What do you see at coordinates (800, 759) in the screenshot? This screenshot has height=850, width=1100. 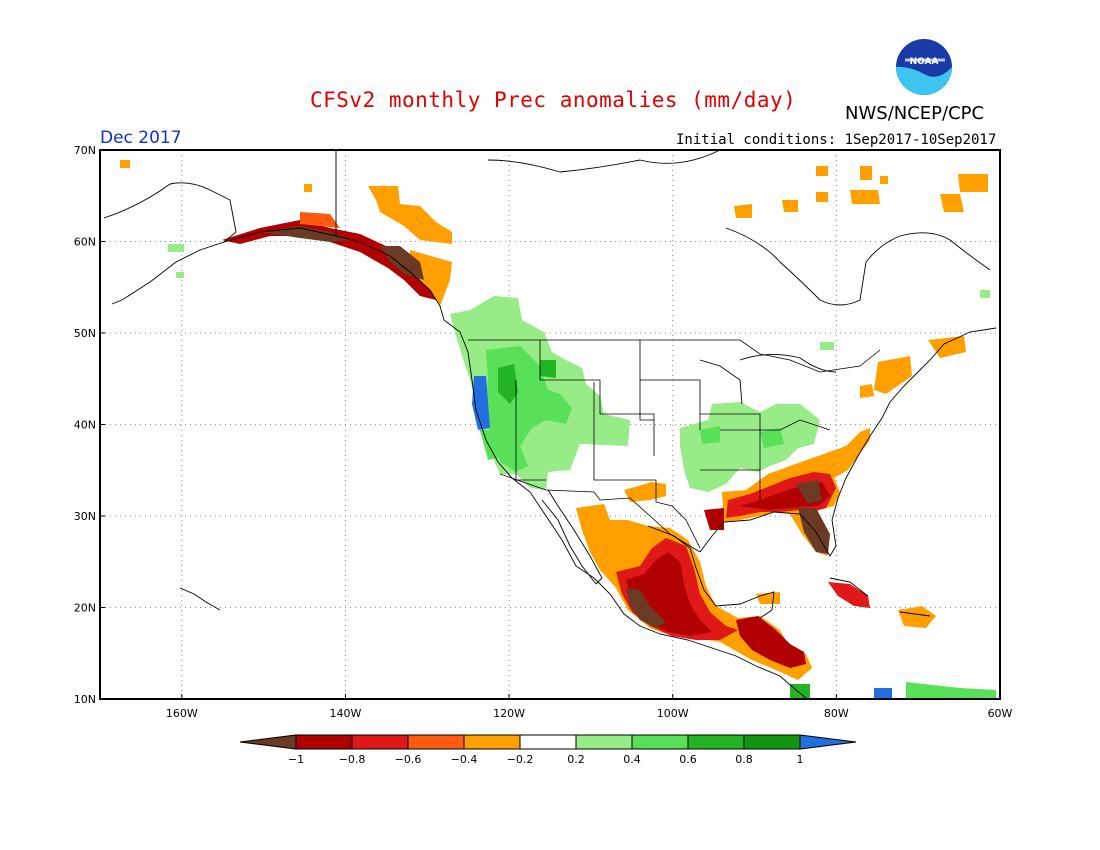 I see `colorbar-label: 1` at bounding box center [800, 759].